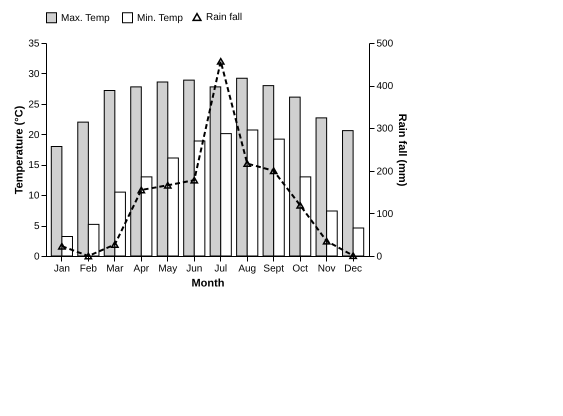  I want to click on x-tick-label: Jun, so click(194, 269).